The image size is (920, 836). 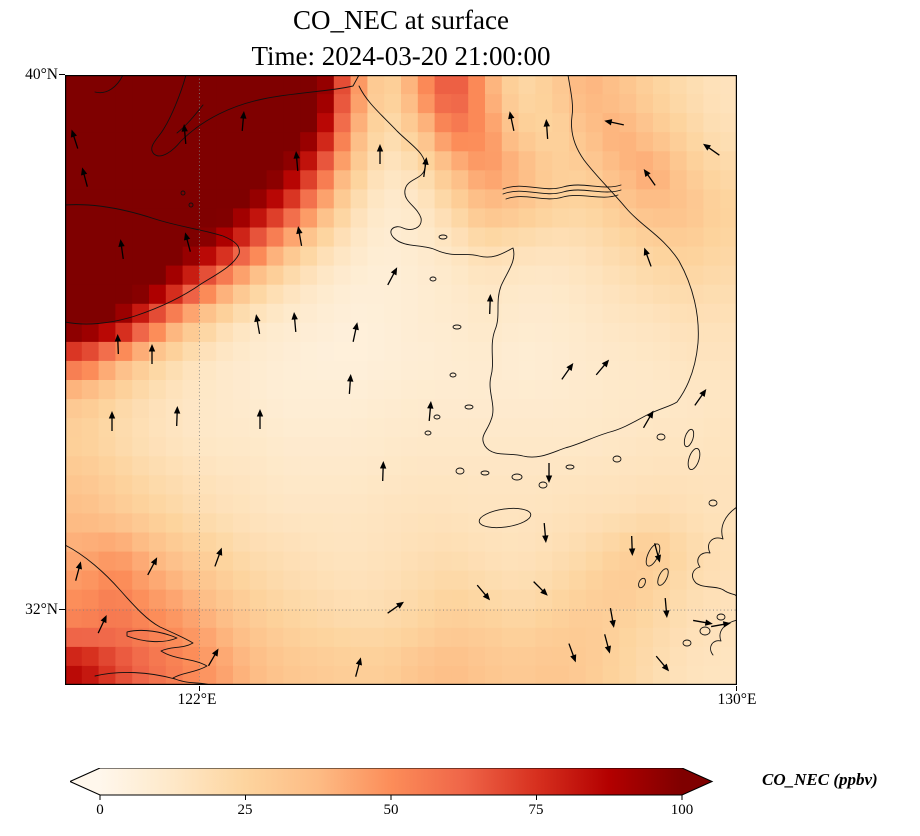 What do you see at coordinates (245, 810) in the screenshot?
I see `colorbar-tick-25: 25` at bounding box center [245, 810].